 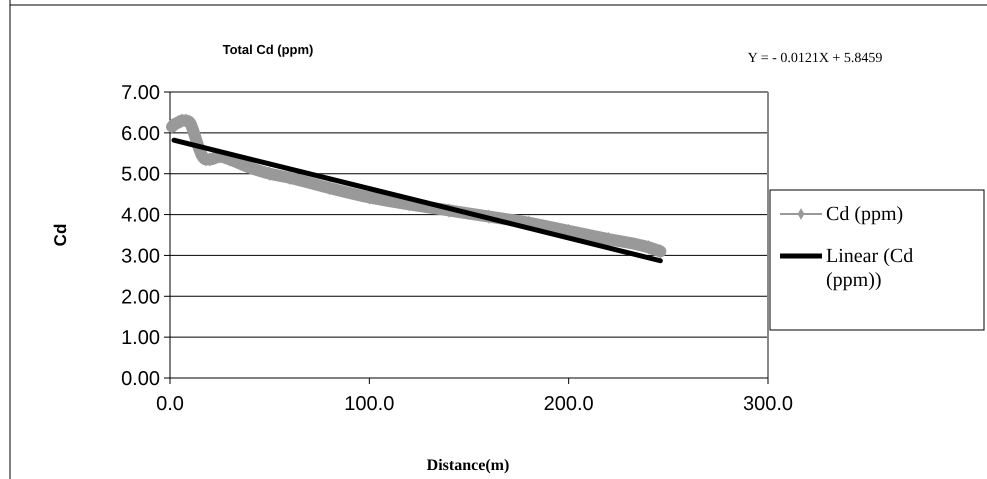 I want to click on y-tick-label: 2.00, so click(x=140, y=297).